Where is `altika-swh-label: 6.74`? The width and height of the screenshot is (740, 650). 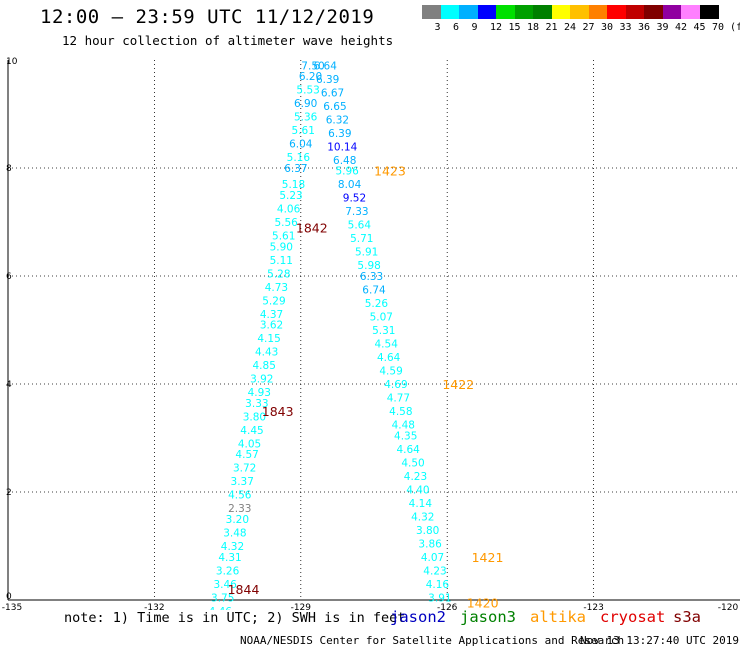
altika-swh-label: 6.74 is located at coordinates (374, 291).